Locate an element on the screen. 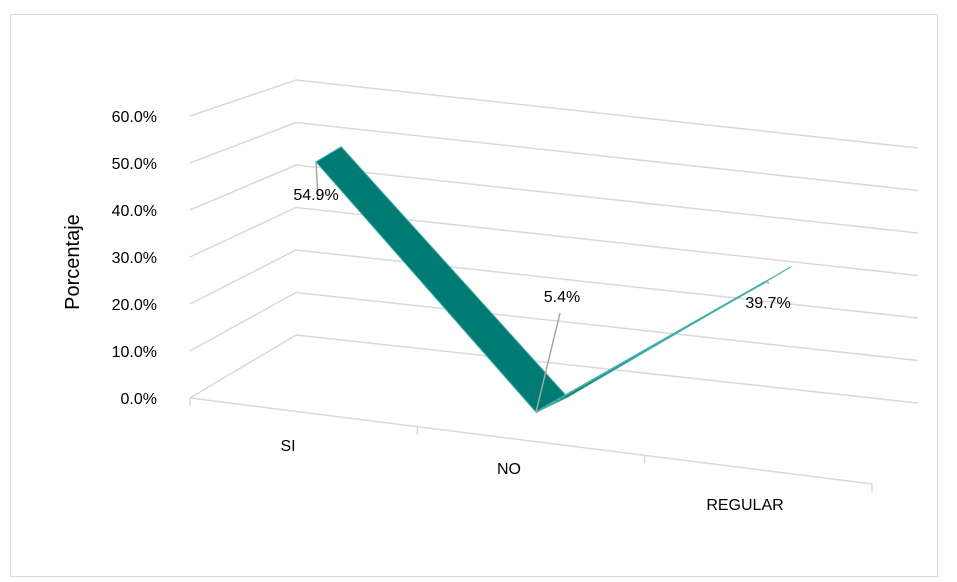 The width and height of the screenshot is (957, 582). ribbon-segment-si-no is located at coordinates (442, 279).